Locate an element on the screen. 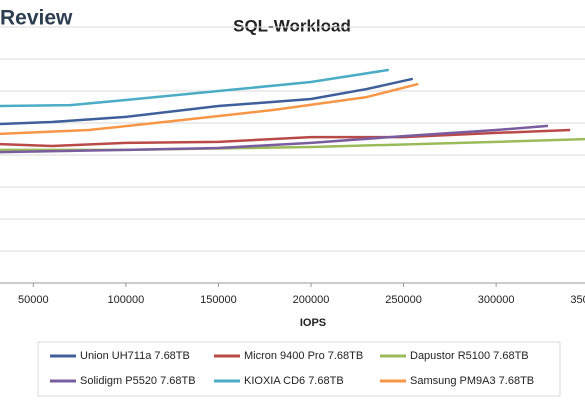 The image size is (585, 401). legend-label: KIOXIA CD6 7.68TB is located at coordinates (294, 381).